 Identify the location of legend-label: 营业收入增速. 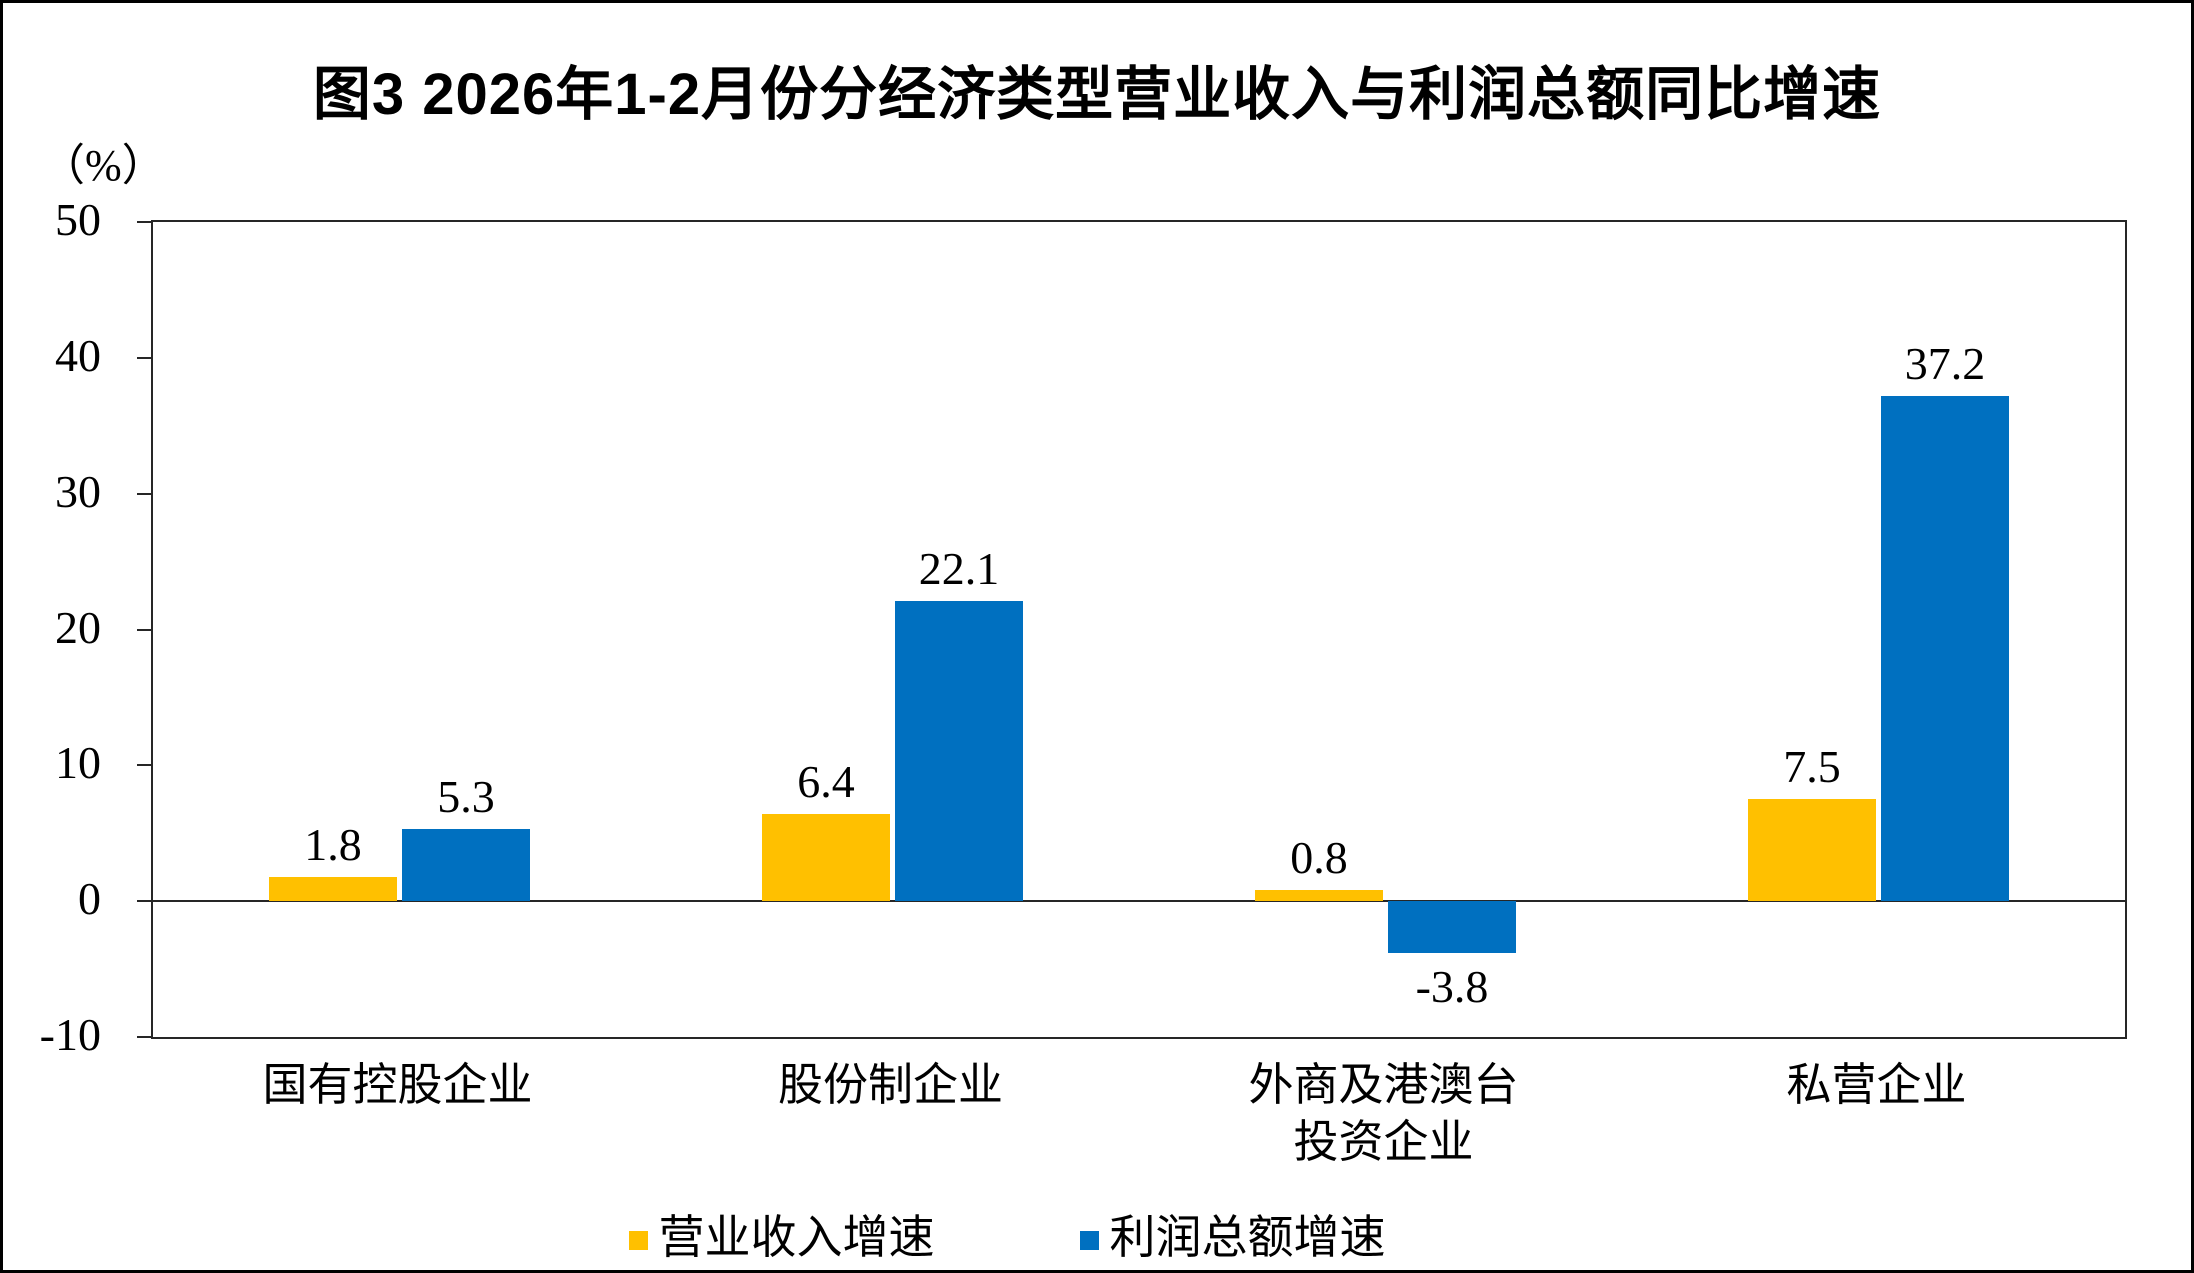
(796, 1237).